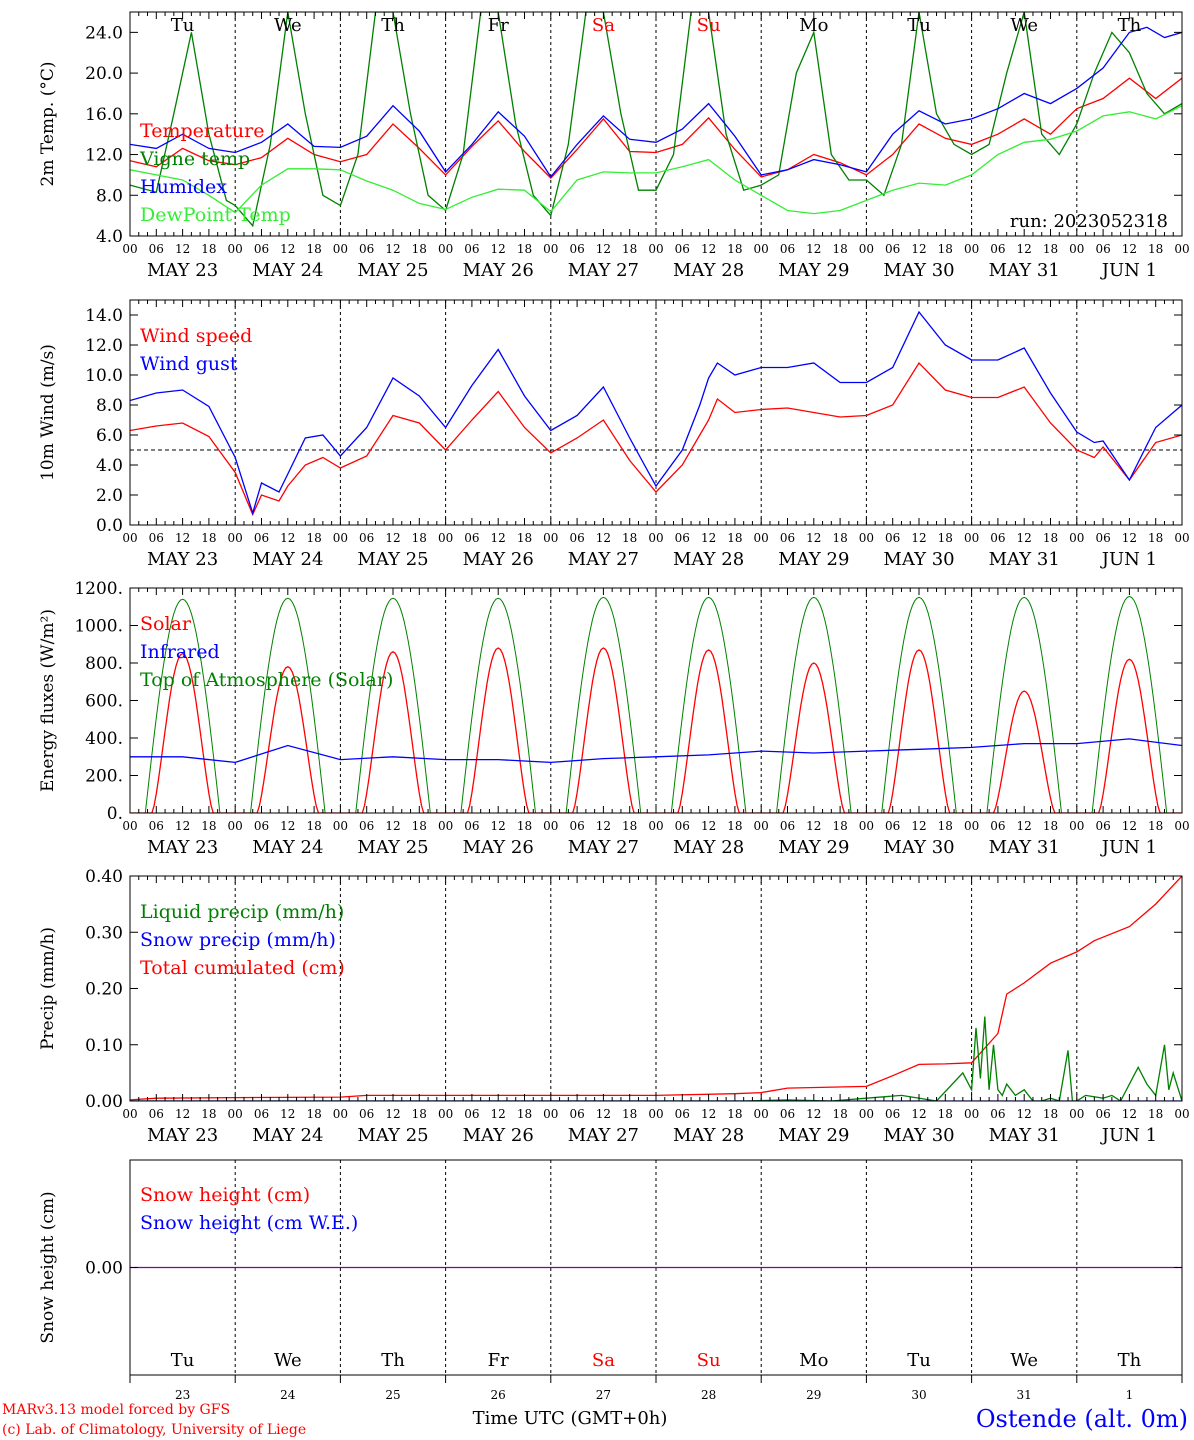 Image resolution: width=1194 pixels, height=1440 pixels. What do you see at coordinates (104, 702) in the screenshot?
I see `y-tick-label: 600.` at bounding box center [104, 702].